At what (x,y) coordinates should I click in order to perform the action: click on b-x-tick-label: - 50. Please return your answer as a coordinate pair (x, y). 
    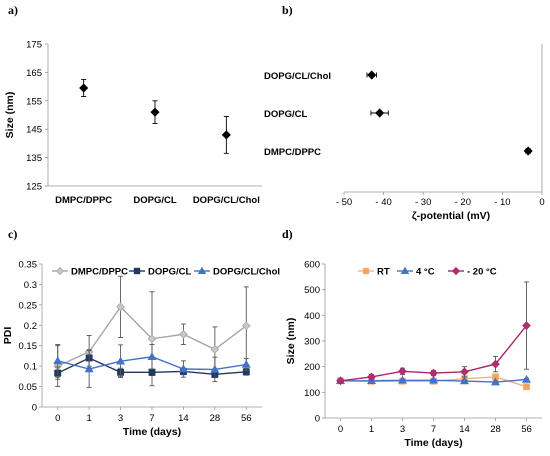
    Looking at the image, I should click on (344, 202).